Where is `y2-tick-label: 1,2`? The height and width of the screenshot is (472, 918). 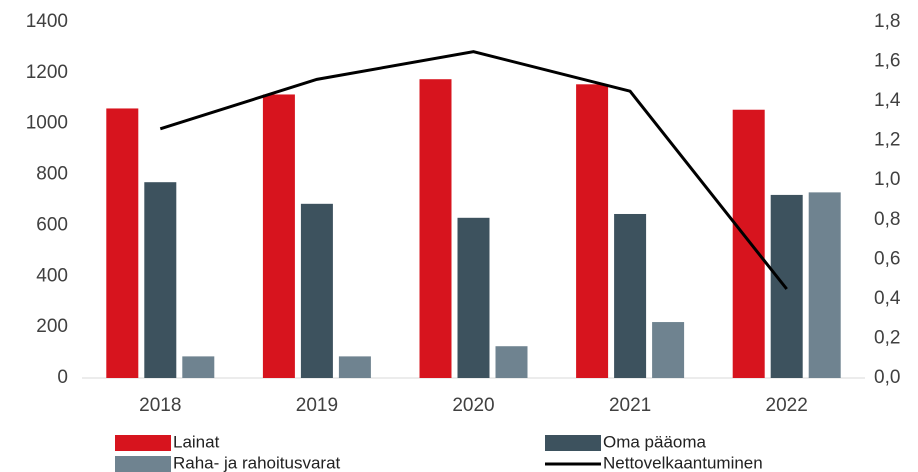
y2-tick-label: 1,2 is located at coordinates (887, 140).